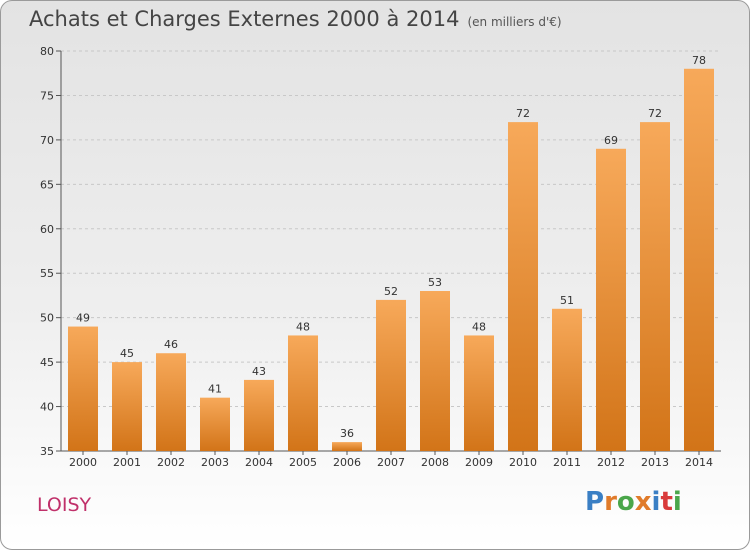  Describe the element at coordinates (643, 502) in the screenshot. I see `logo-letter: x` at that location.